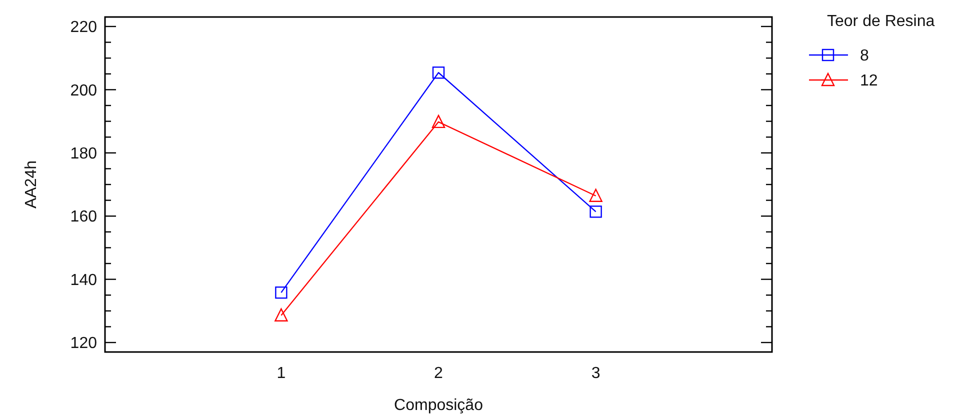 The width and height of the screenshot is (968, 416). I want to click on legend-title: Teor de Resina, so click(881, 21).